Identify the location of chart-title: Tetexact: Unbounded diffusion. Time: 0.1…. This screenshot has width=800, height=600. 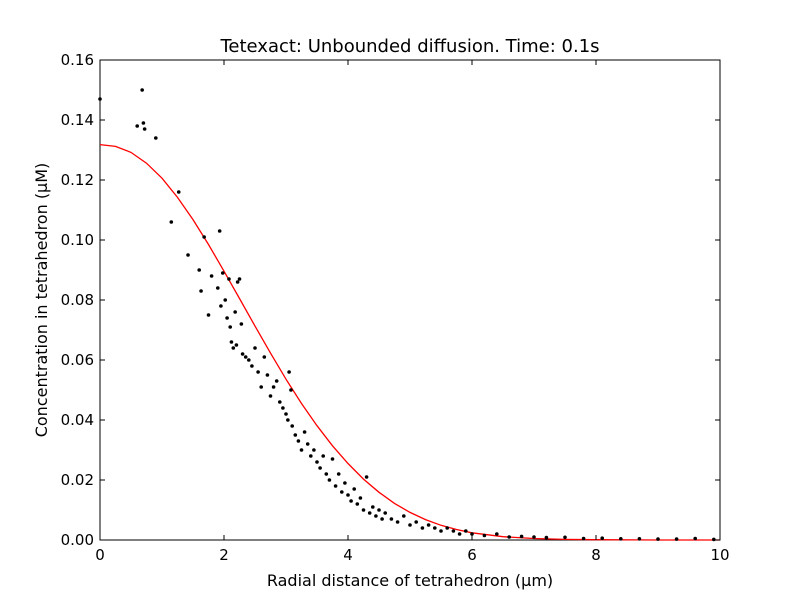
(409, 46).